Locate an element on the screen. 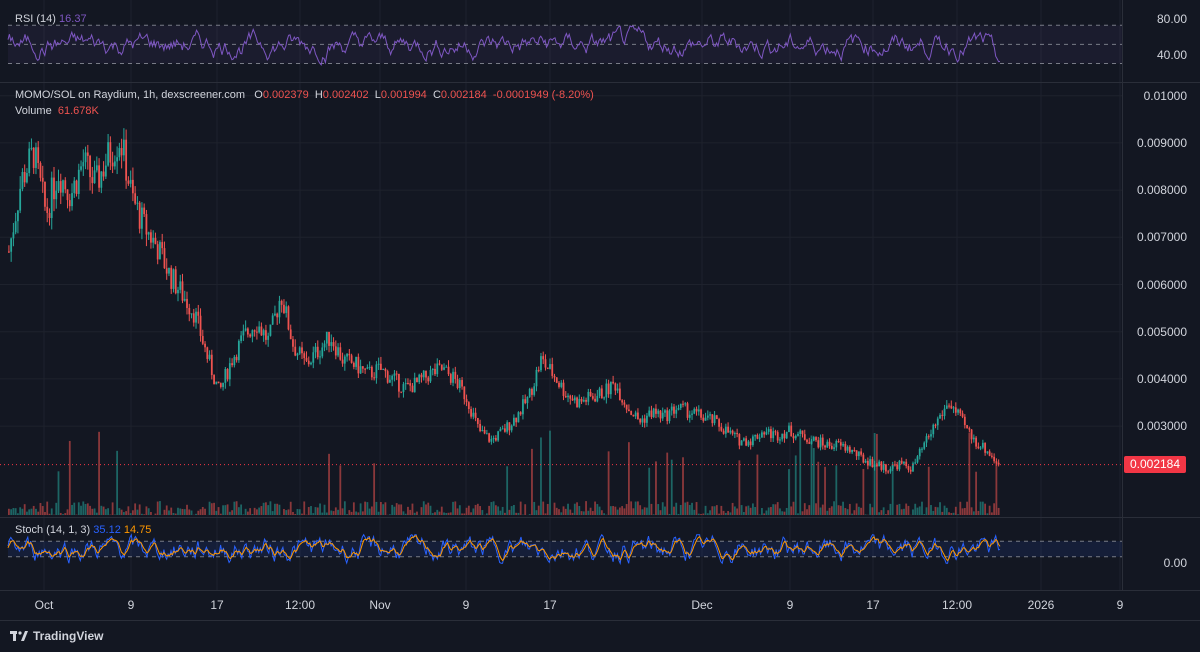 The height and width of the screenshot is (652, 1200). tradingview-logo: TradingView is located at coordinates (56, 636).